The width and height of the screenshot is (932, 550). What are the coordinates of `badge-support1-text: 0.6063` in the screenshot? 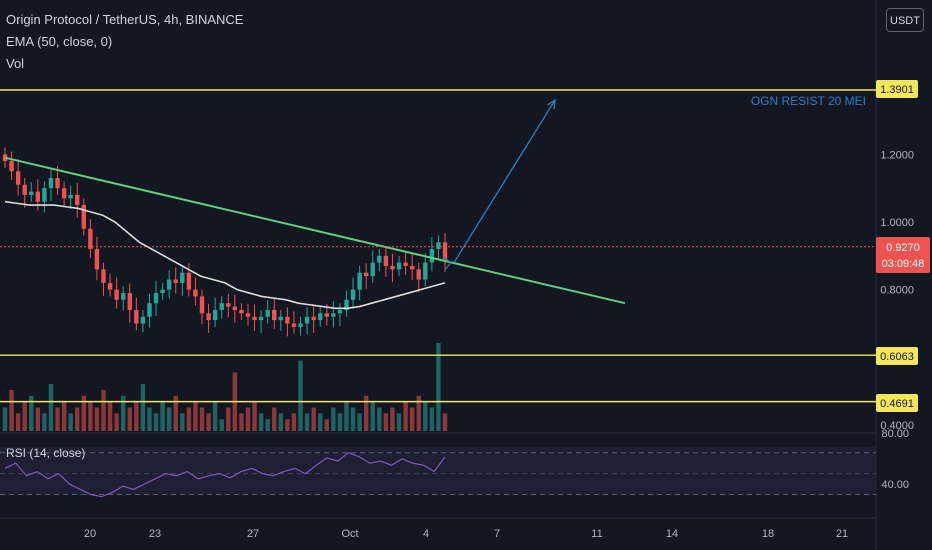 It's located at (897, 357).